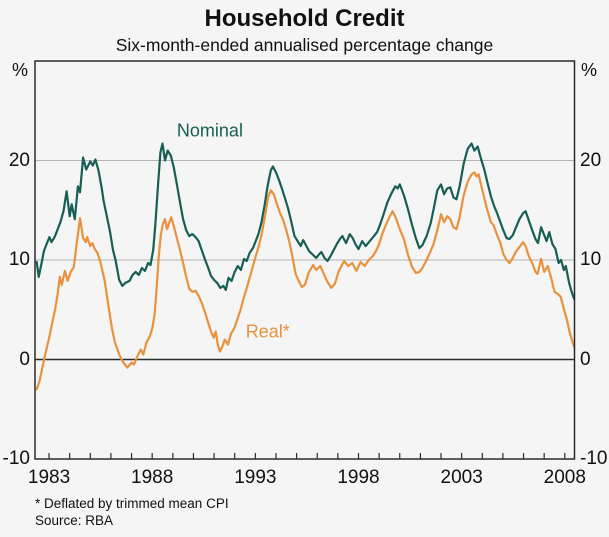 The height and width of the screenshot is (537, 609). Describe the element at coordinates (564, 477) in the screenshot. I see `x-axis-label: 2008` at that location.